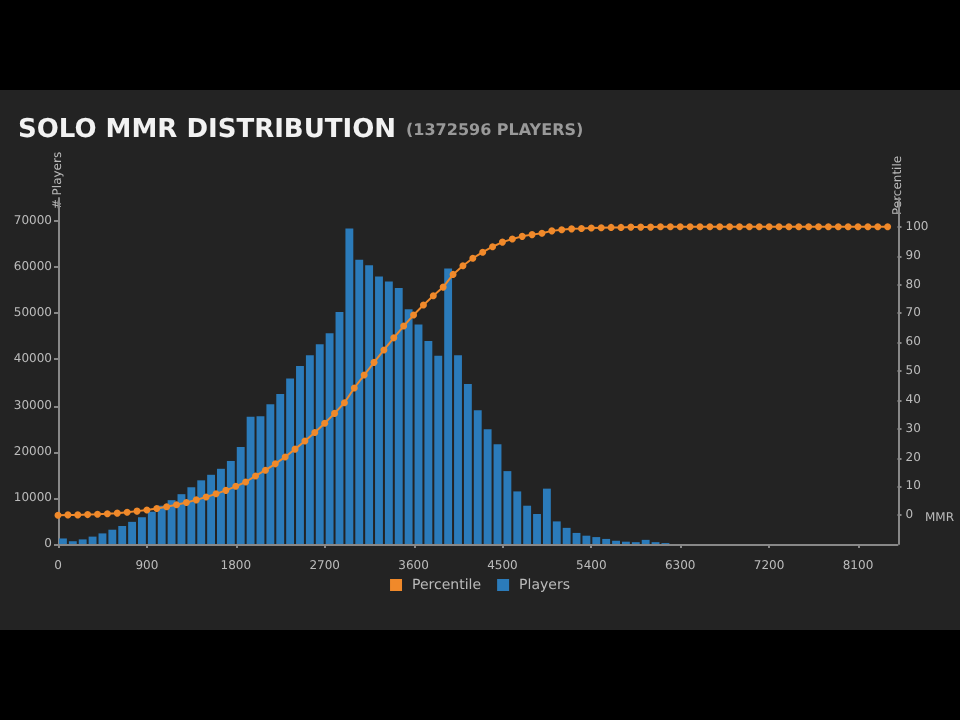 The image size is (960, 720). Describe the element at coordinates (495, 130) in the screenshot. I see `chart-subtitle: (1372596 PLAYERS)` at that location.